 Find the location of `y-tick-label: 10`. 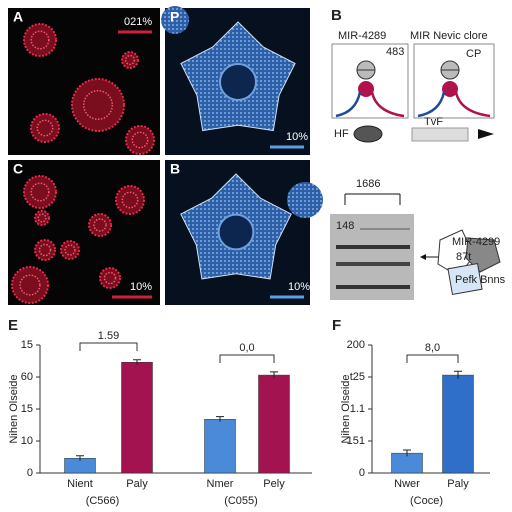

y-tick-label: 10 is located at coordinates (27, 441).